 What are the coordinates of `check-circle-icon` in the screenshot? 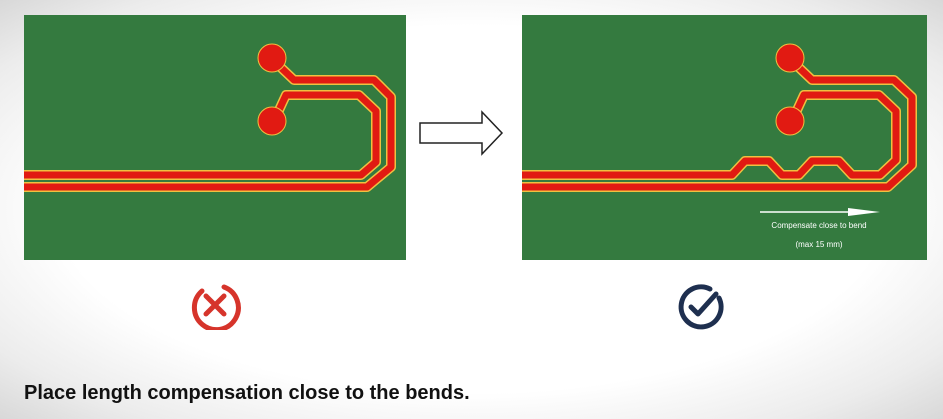 It's located at (701, 307).